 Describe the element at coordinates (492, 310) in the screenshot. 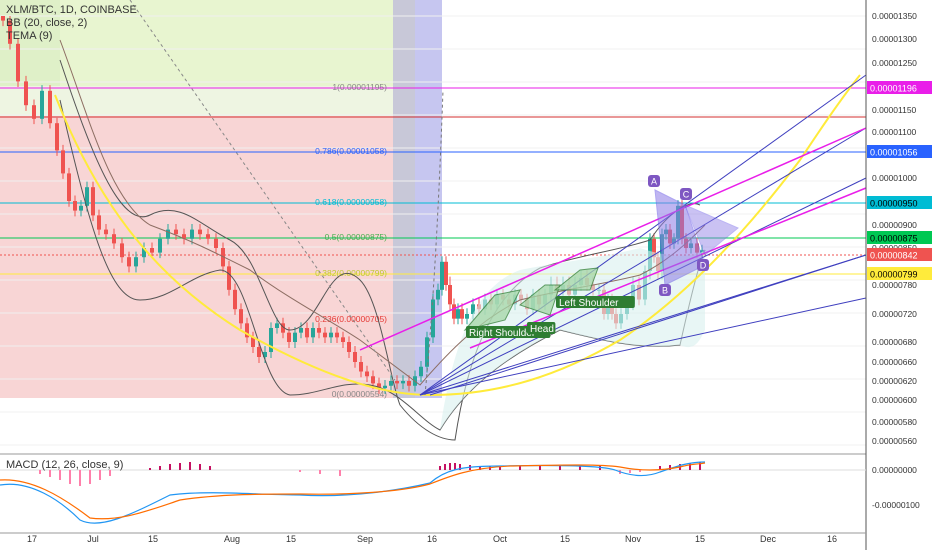

I see `head-shoulders-shape` at that location.